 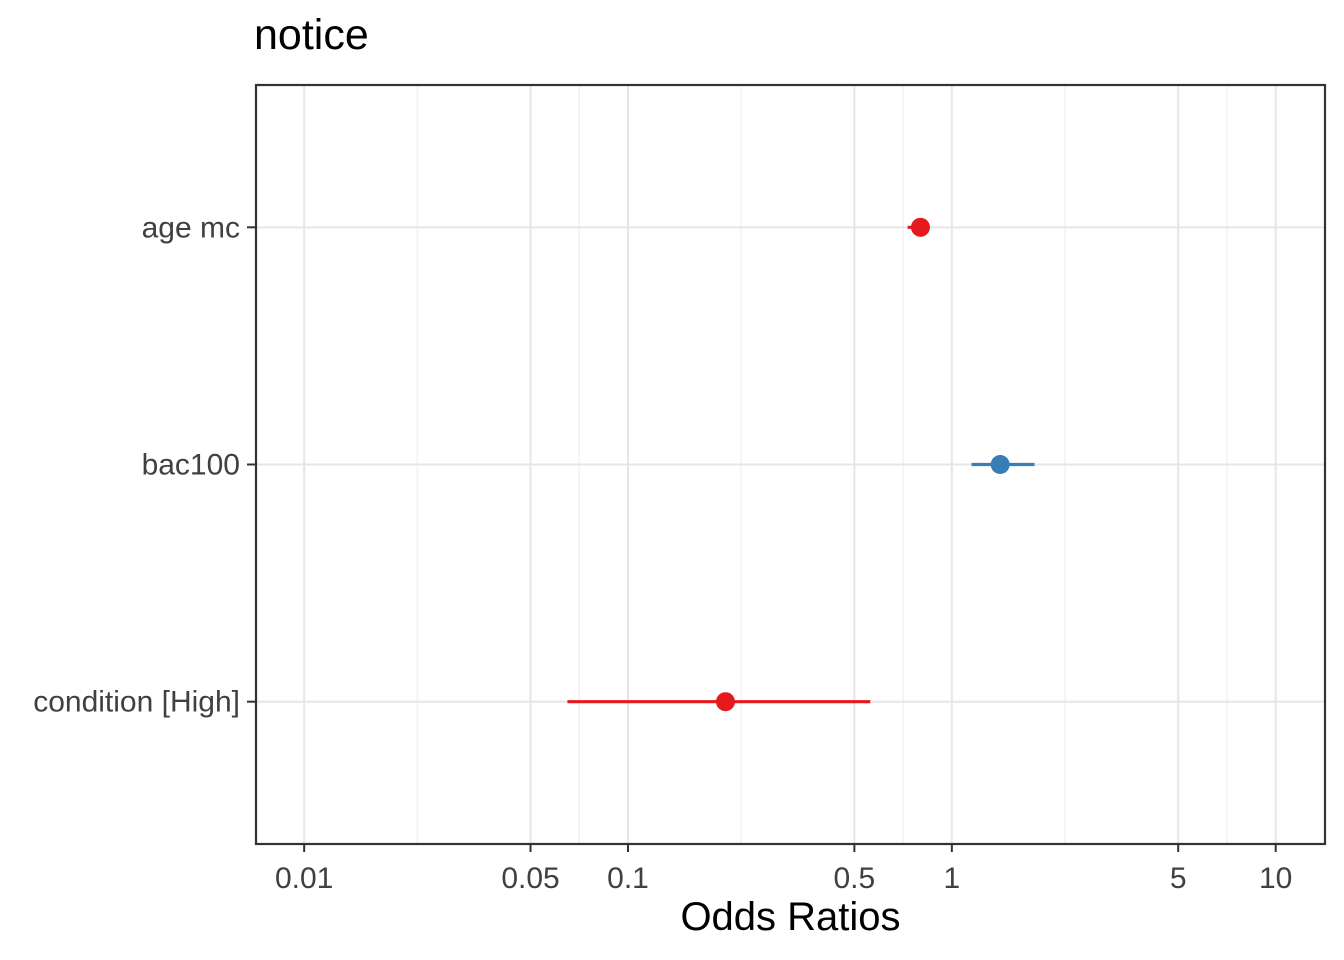 What do you see at coordinates (628, 878) in the screenshot?
I see `x-tick-label: 0.1` at bounding box center [628, 878].